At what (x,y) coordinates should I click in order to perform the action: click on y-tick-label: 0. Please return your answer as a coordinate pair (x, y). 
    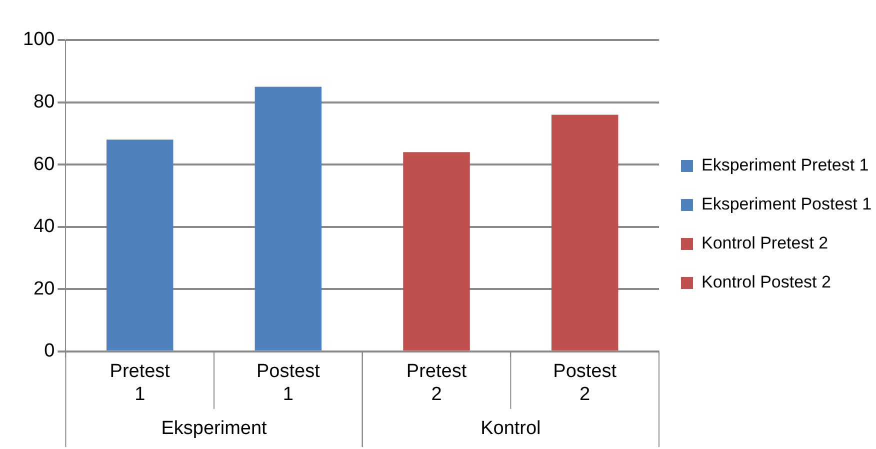
    Looking at the image, I should click on (49, 351).